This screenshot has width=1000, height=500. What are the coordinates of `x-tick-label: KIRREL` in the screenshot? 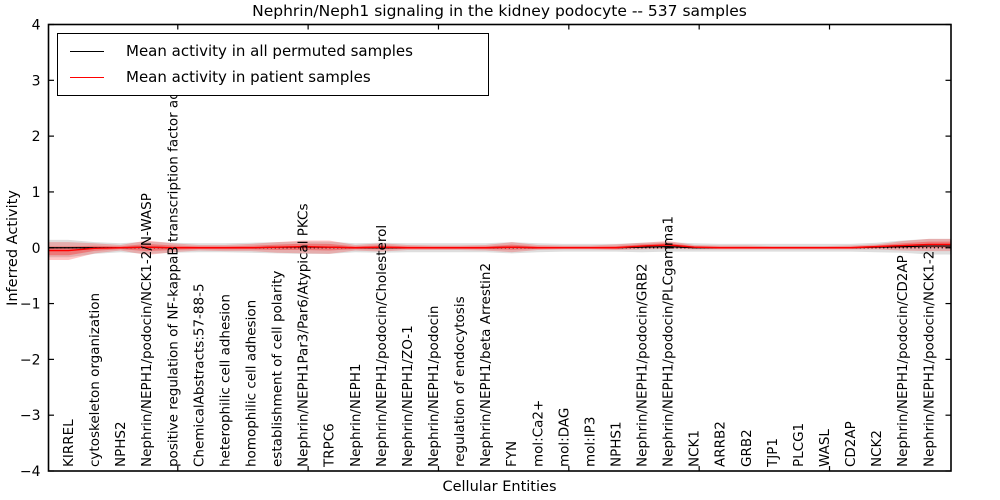 It's located at (69, 443).